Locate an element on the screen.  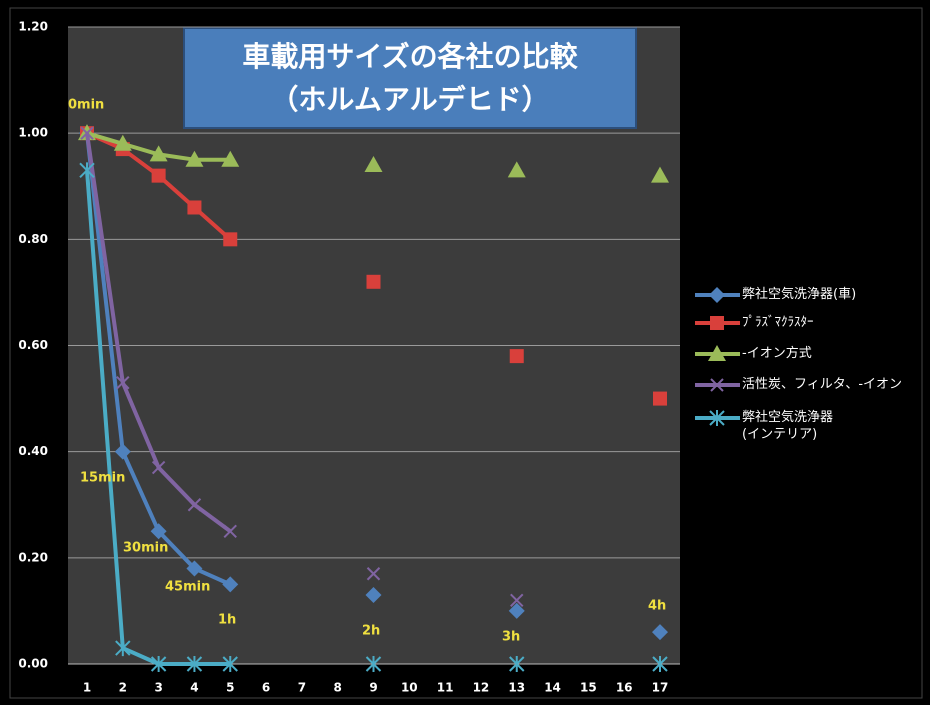
legend-label: 弊社空気洗浄器 (インテリア) is located at coordinates (788, 426).